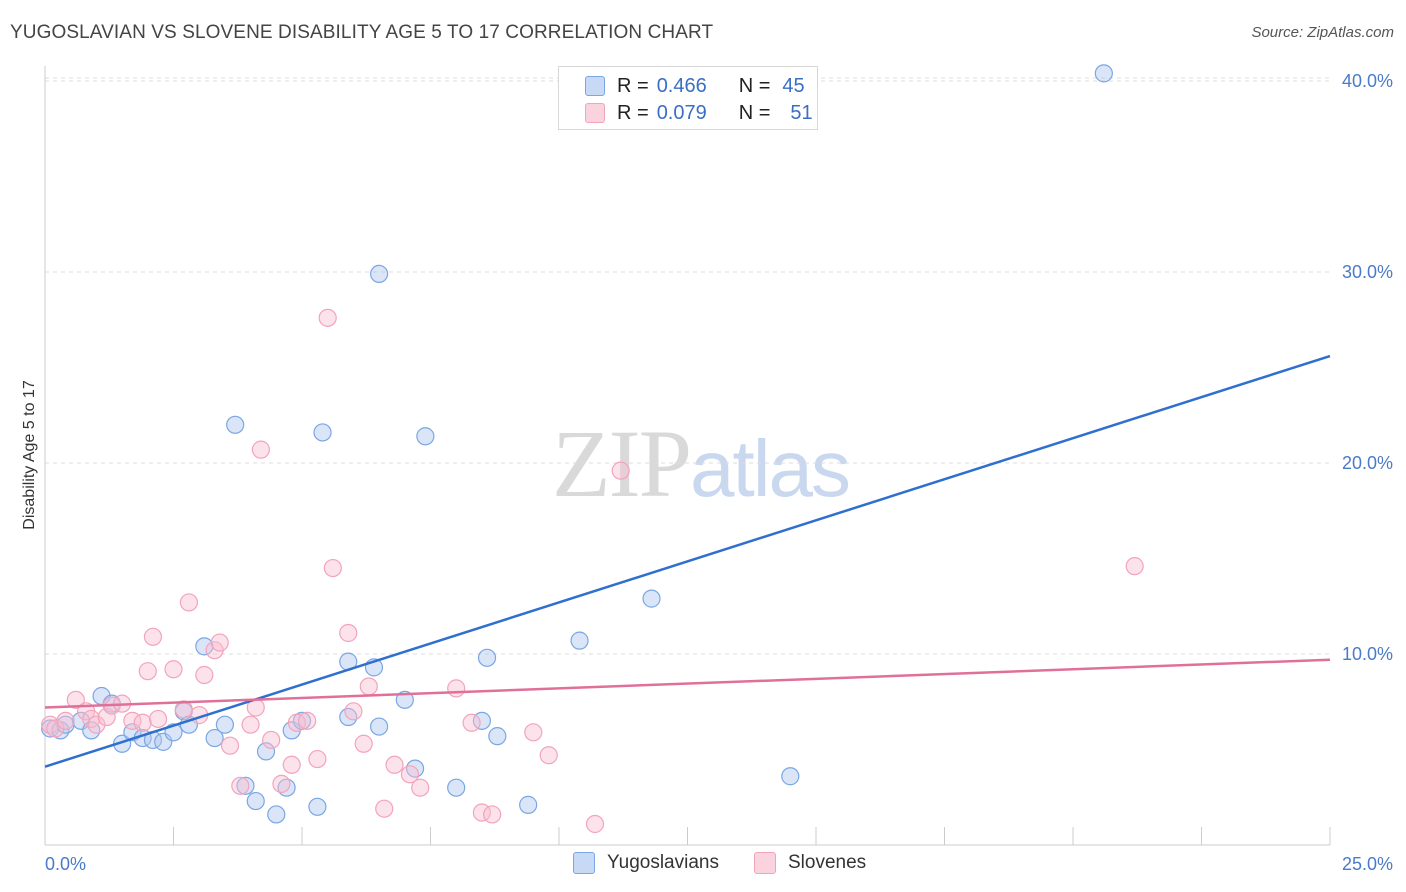 This screenshot has width=1406, height=892. I want to click on trendline-slovenes, so click(687, 683).